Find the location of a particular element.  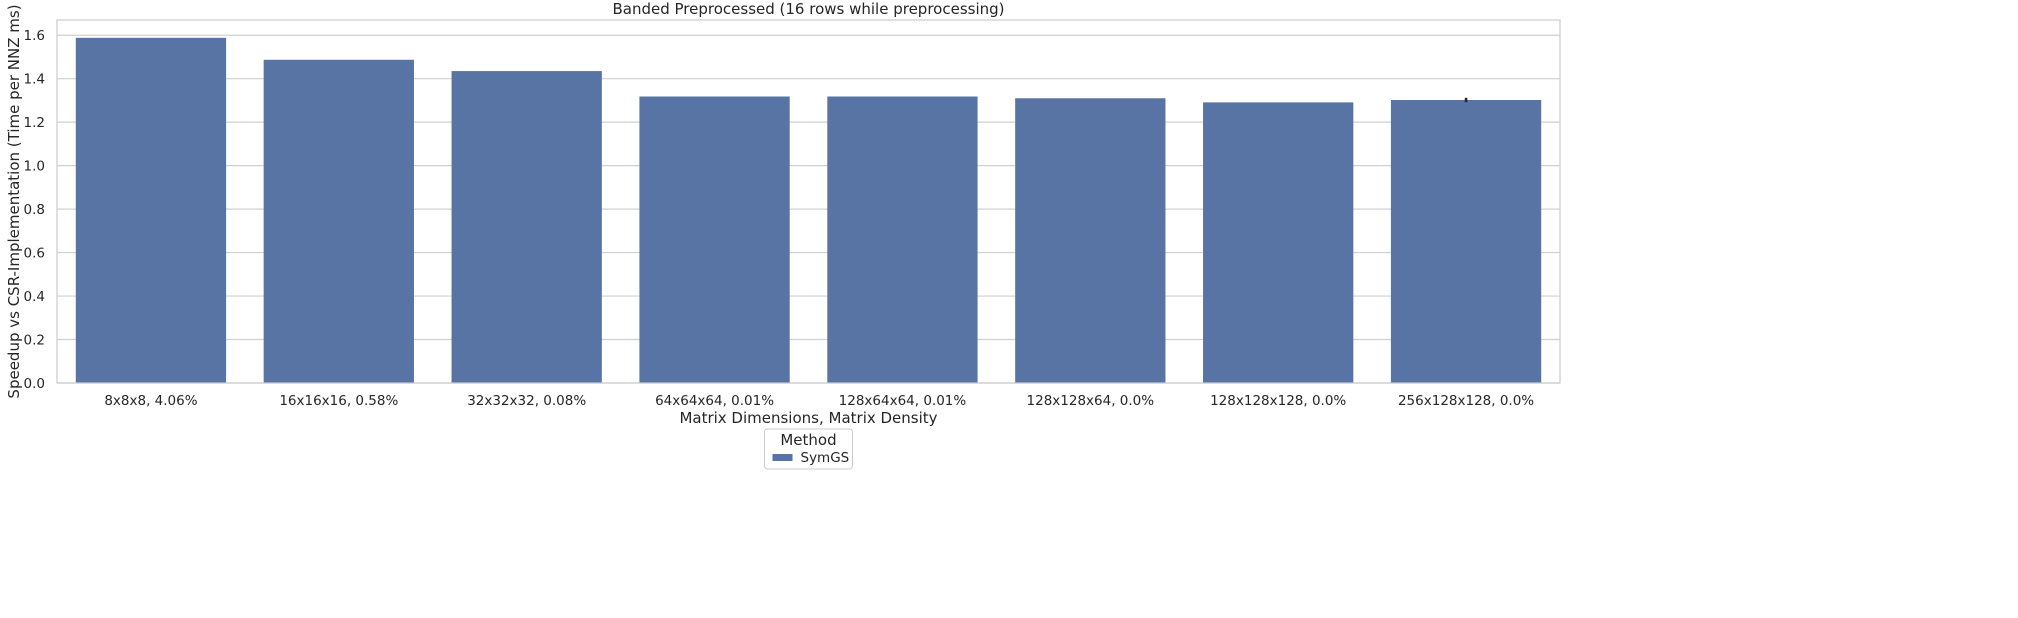

legend-item-label: SymGS is located at coordinates (825, 458).